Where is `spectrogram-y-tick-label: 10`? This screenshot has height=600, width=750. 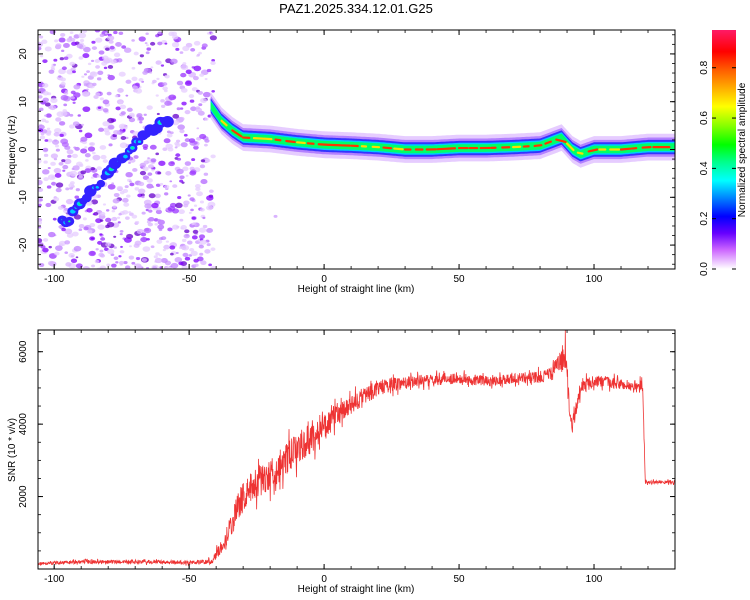
spectrogram-y-tick-label: 10 is located at coordinates (23, 102).